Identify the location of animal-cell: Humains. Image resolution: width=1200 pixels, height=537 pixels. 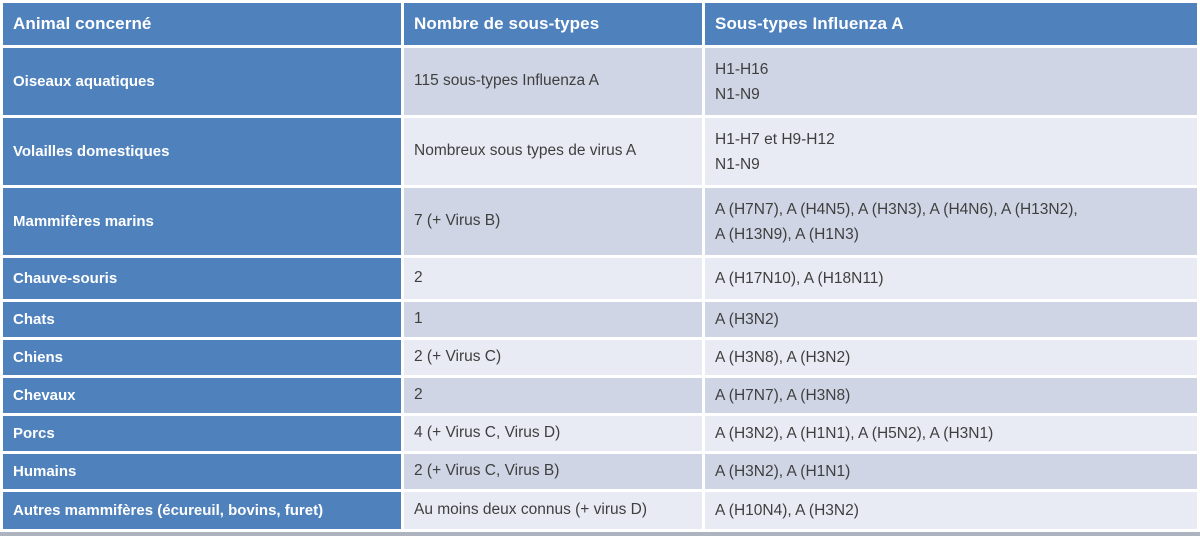
(202, 471).